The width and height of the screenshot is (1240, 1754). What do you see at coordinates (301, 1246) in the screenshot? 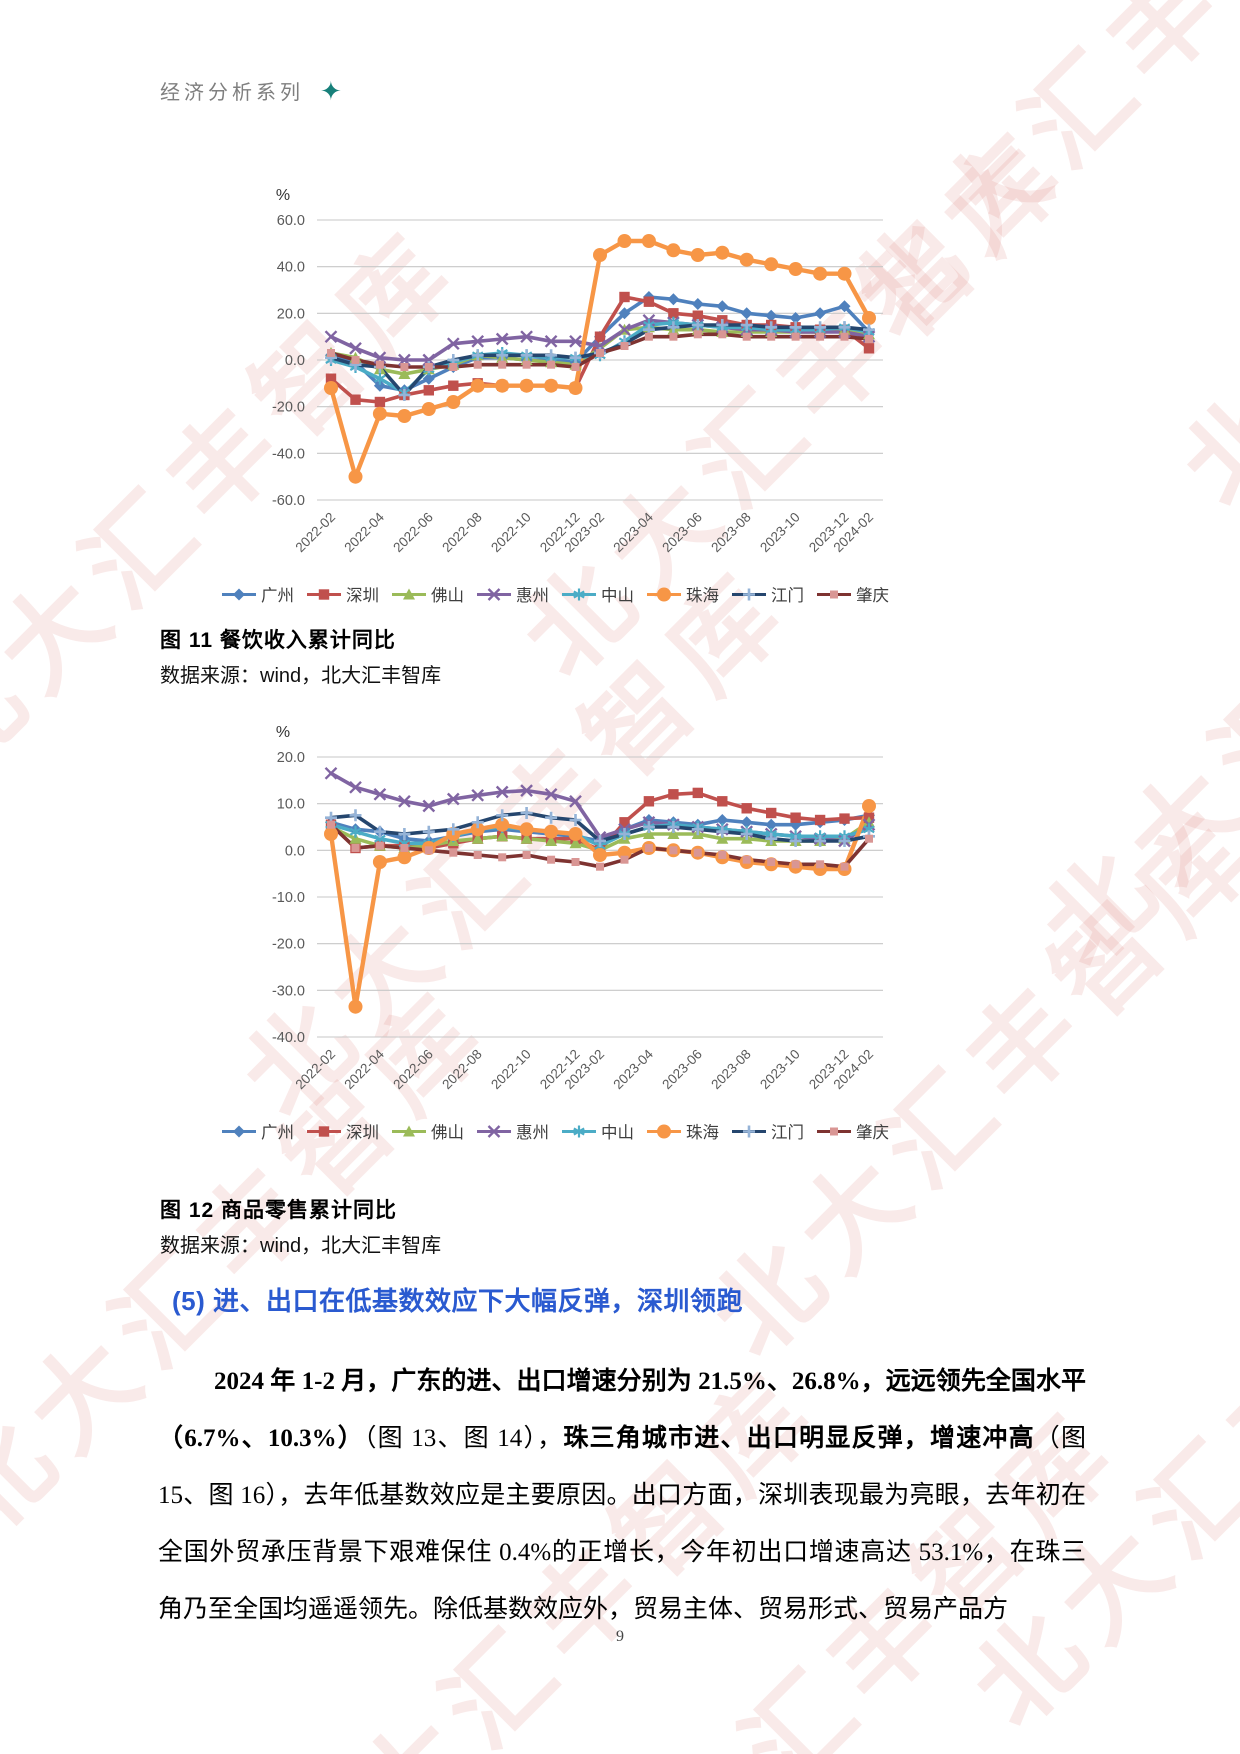
I see `figure-12-source: 数据来源：wind，北大汇丰智库` at bounding box center [301, 1246].